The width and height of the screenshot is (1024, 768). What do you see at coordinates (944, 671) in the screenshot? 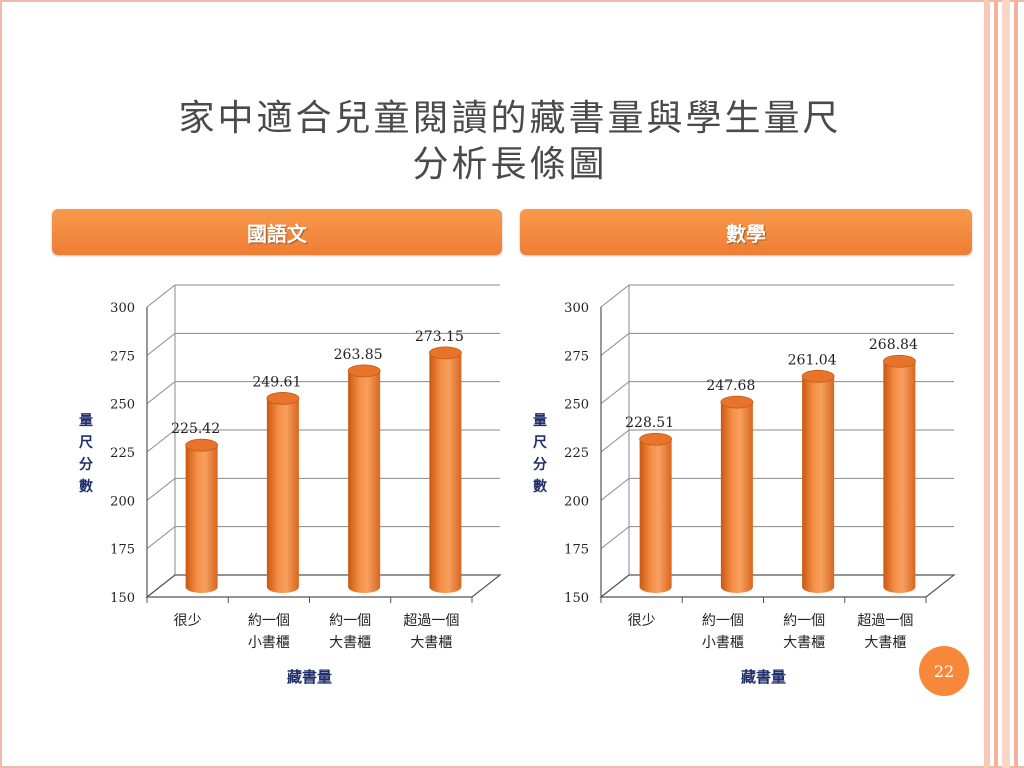
I see `page-number: 22` at bounding box center [944, 671].